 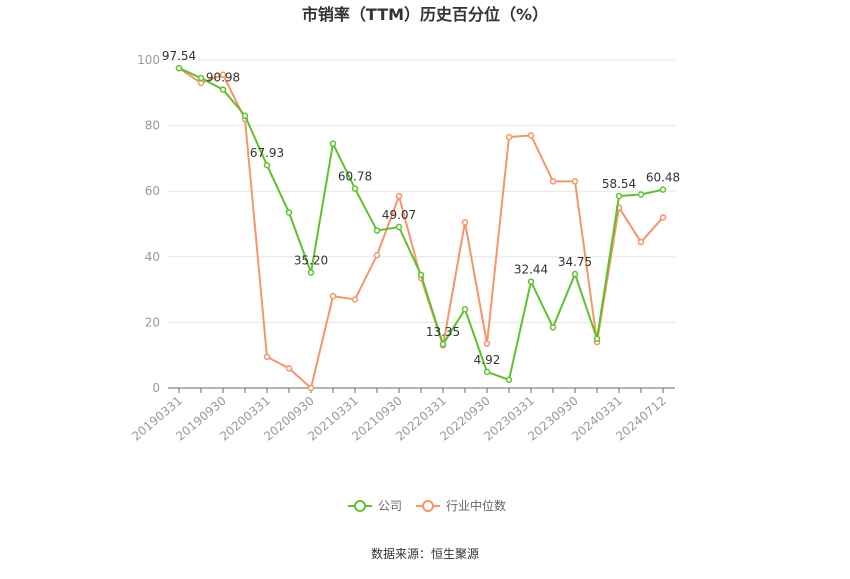 What do you see at coordinates (443, 332) in the screenshot?
I see `data-label: 13.35` at bounding box center [443, 332].